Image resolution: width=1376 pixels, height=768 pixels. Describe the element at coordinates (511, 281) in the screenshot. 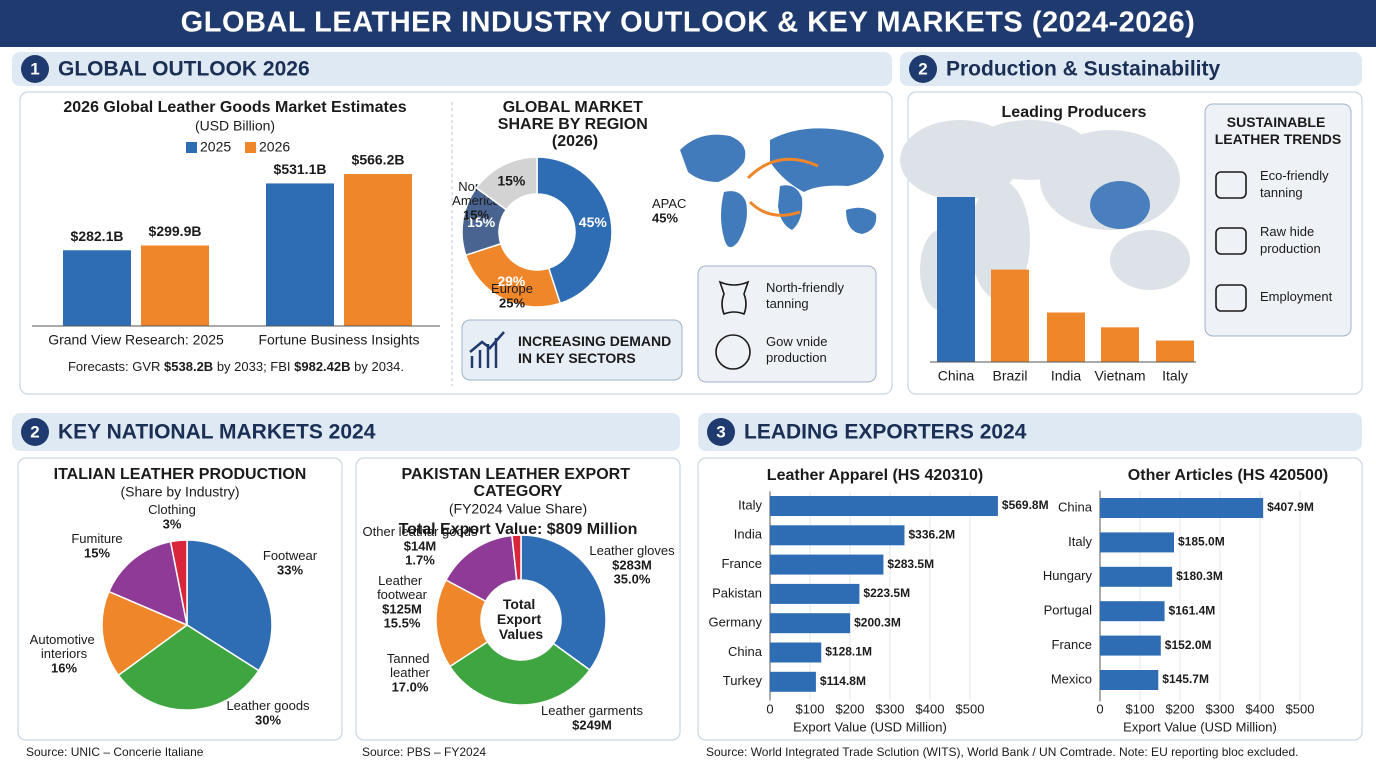

I see `slice-label: 29%` at that location.